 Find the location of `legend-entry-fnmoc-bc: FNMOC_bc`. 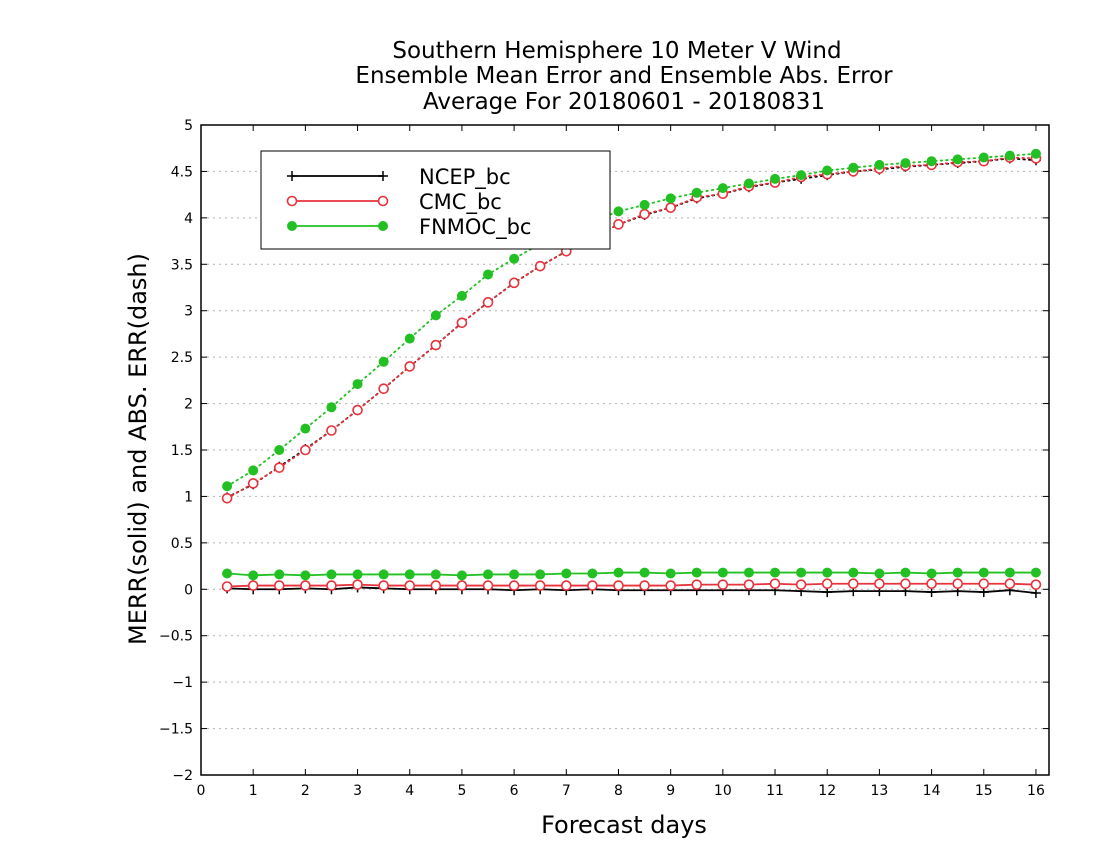

legend-entry-fnmoc-bc: FNMOC_bc is located at coordinates (409, 227).